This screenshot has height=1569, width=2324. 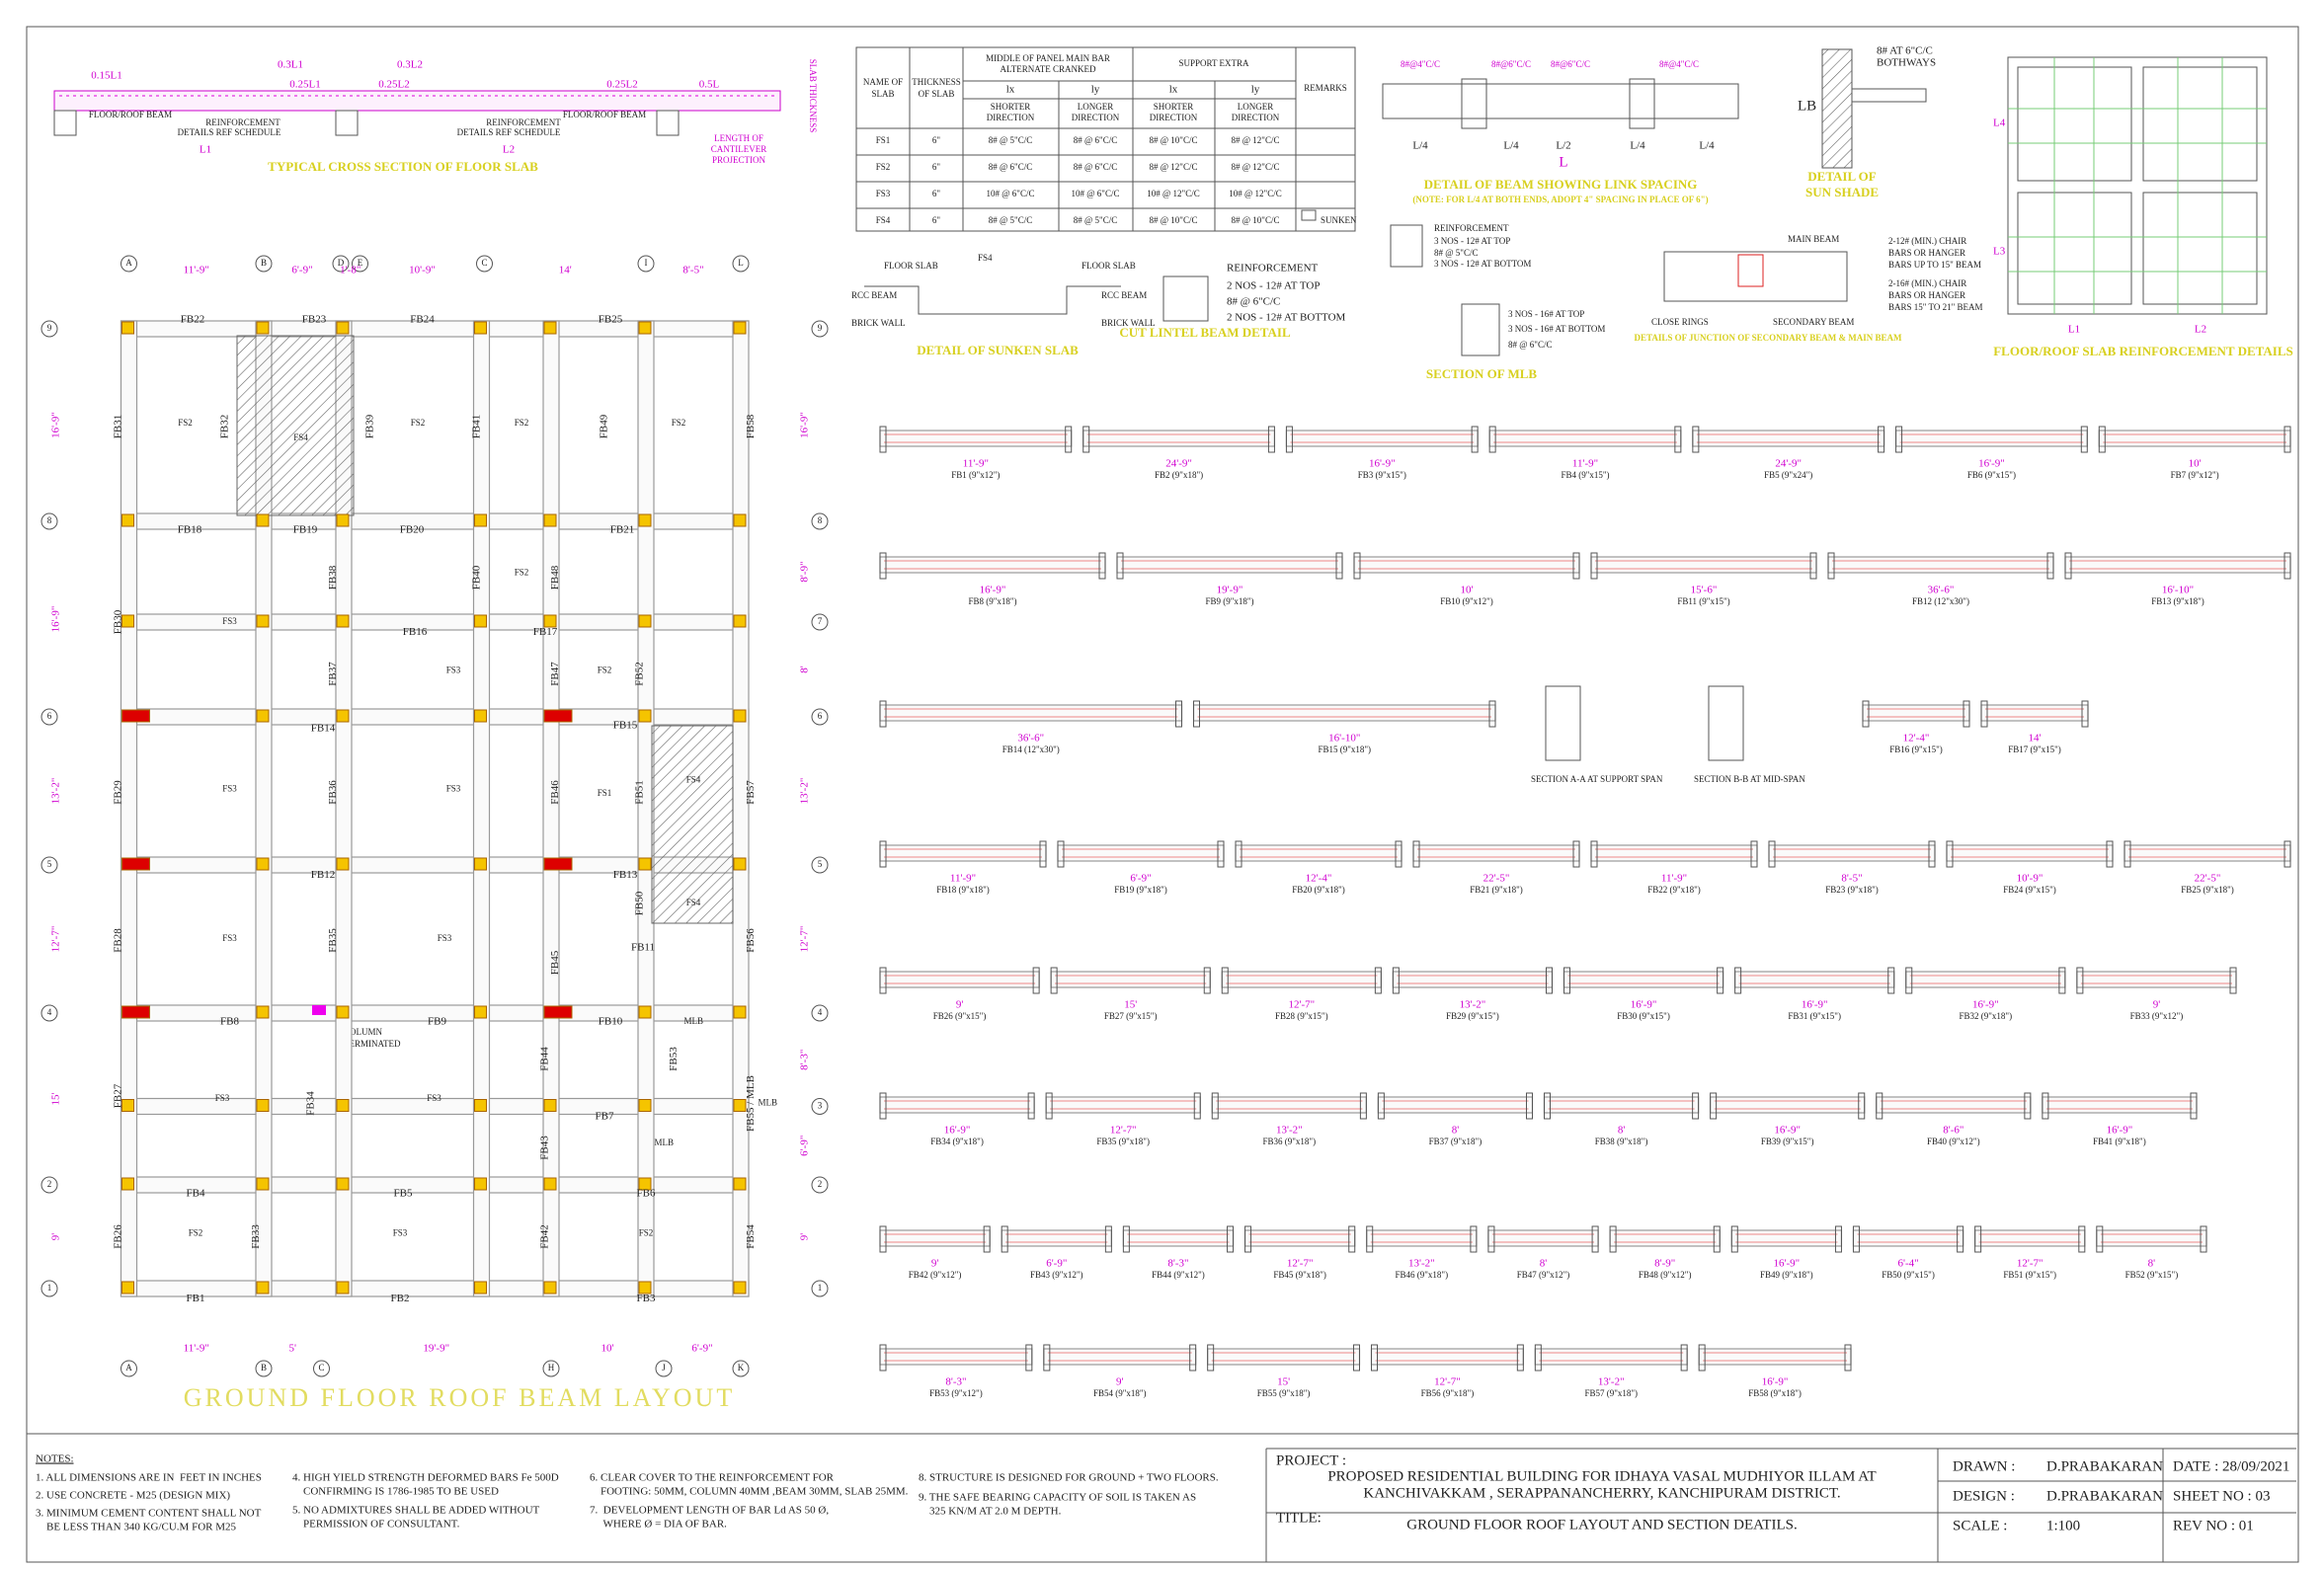 I want to click on note: WHERE Ø = DIA OF BAR., so click(x=658, y=1525).